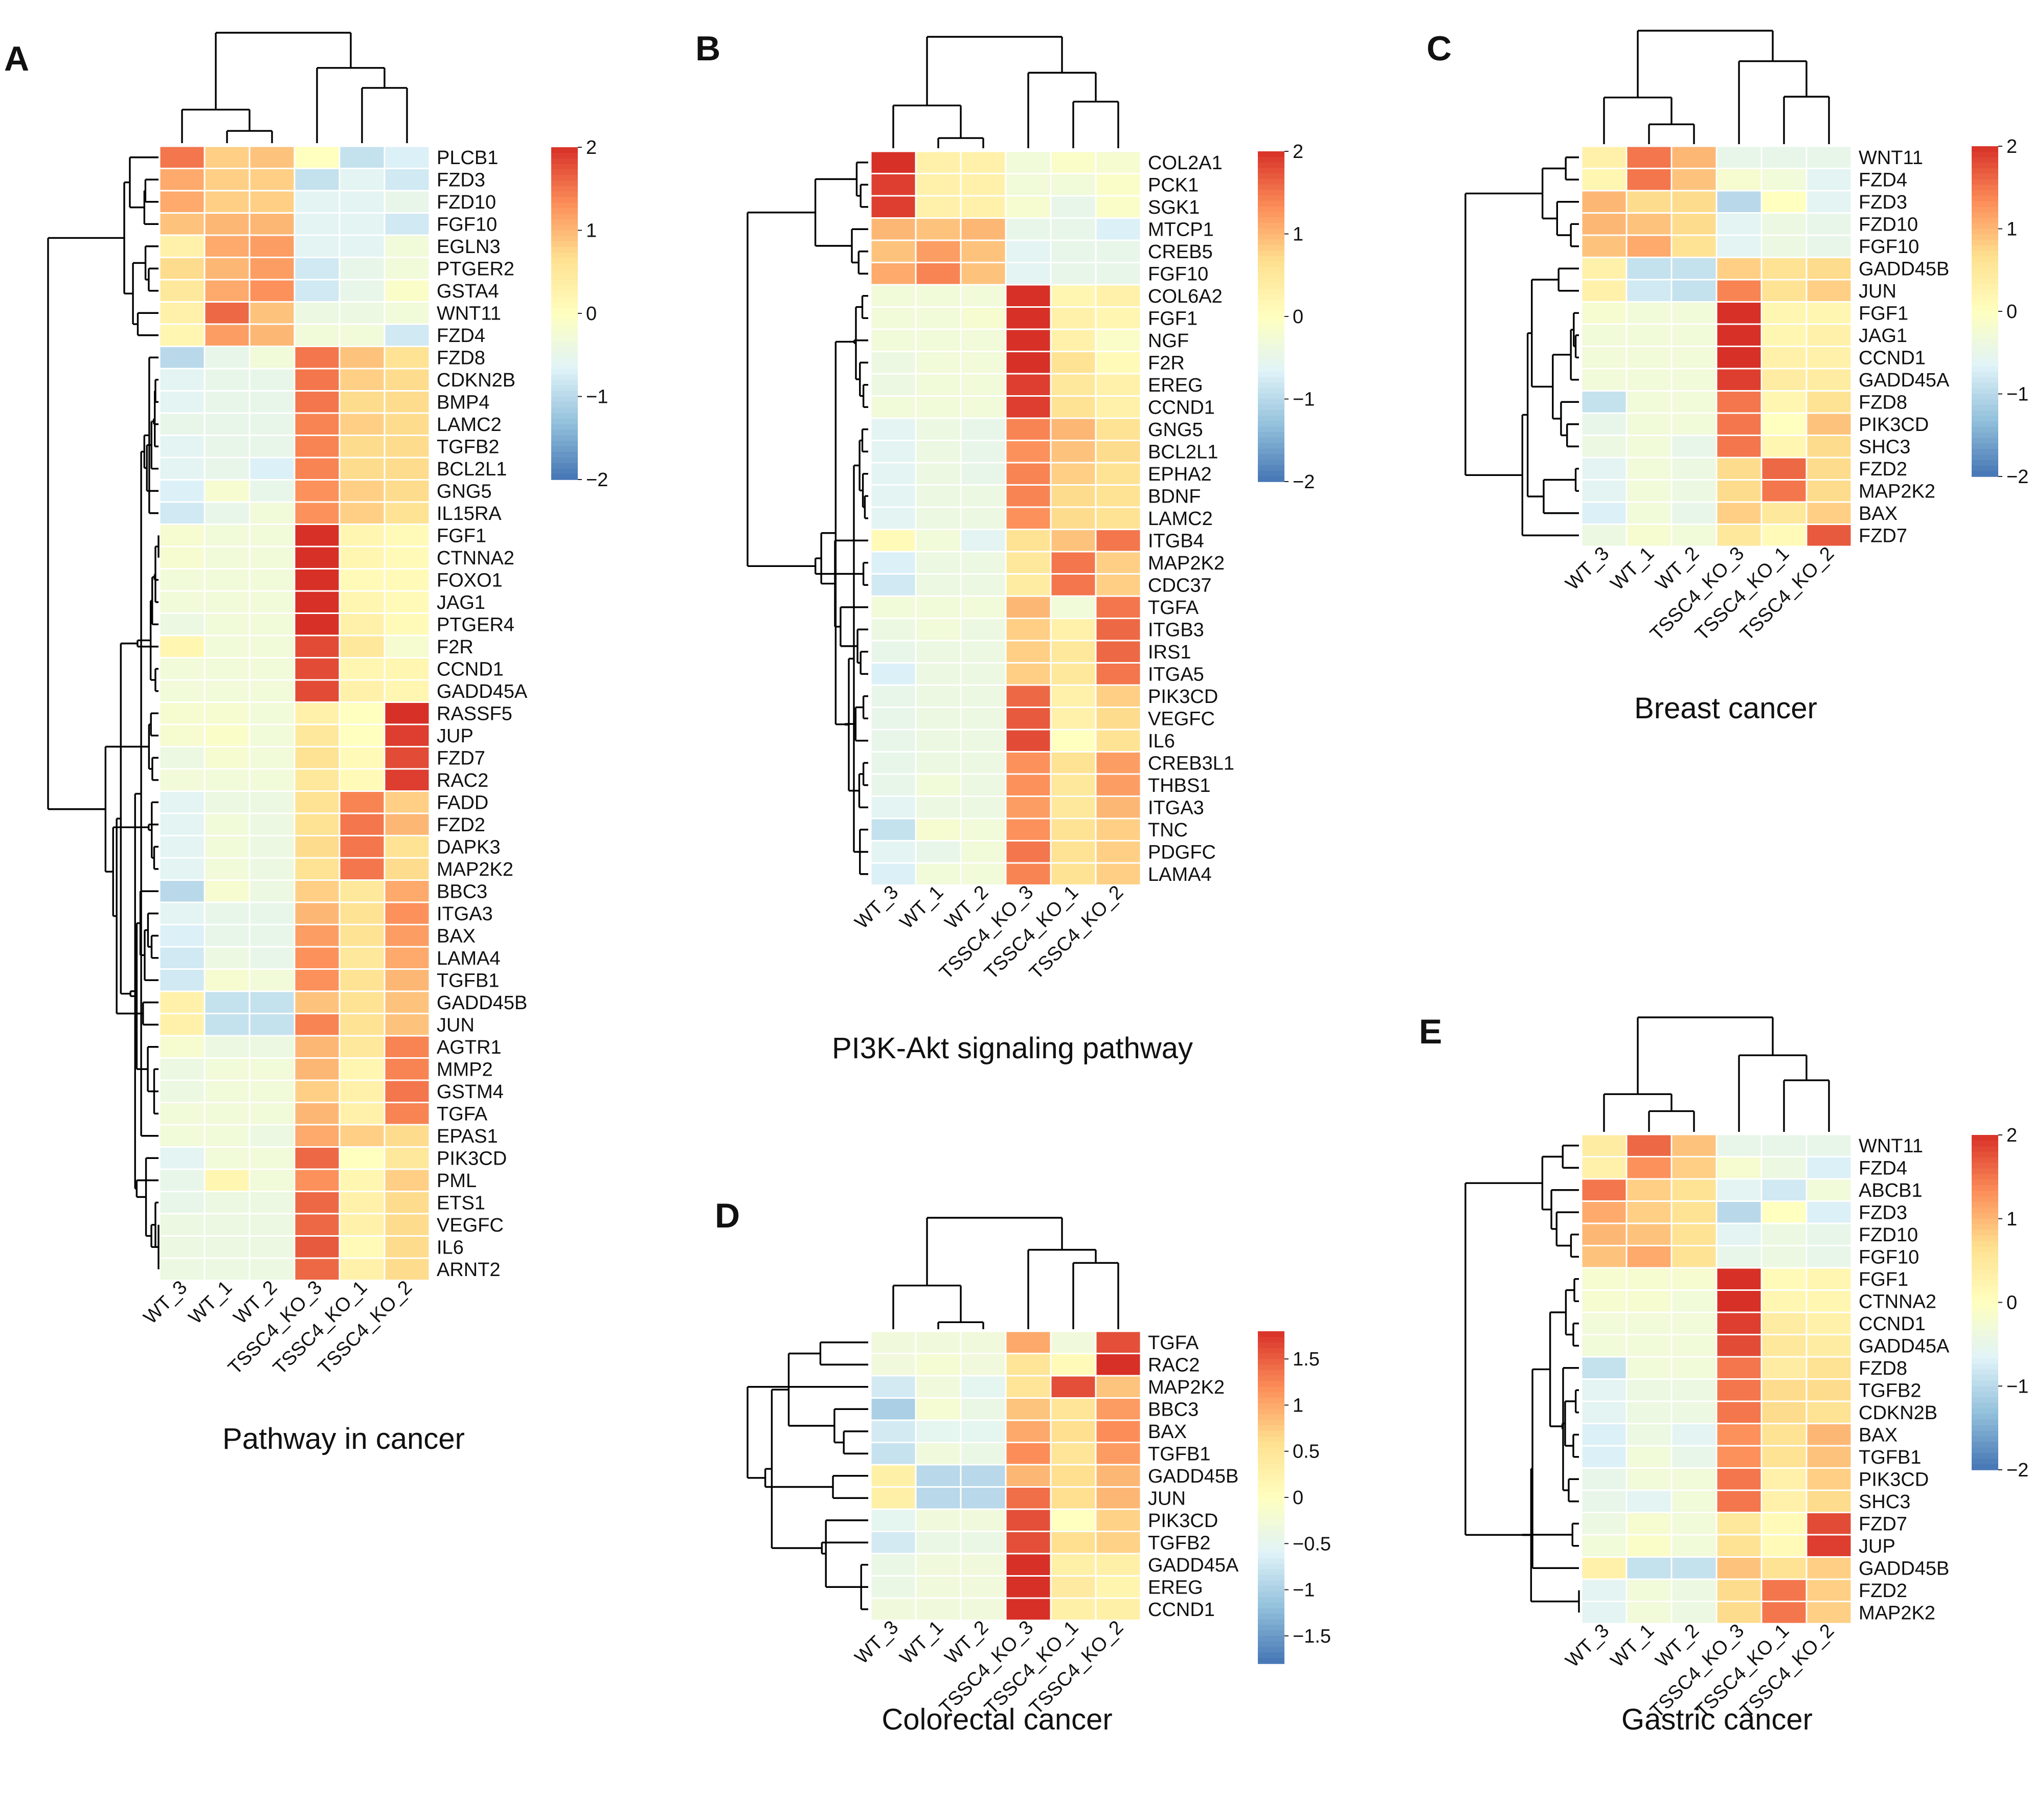 The height and width of the screenshot is (1820, 2033). Describe the element at coordinates (461, 536) in the screenshot. I see `gene-label: FGF1` at that location.